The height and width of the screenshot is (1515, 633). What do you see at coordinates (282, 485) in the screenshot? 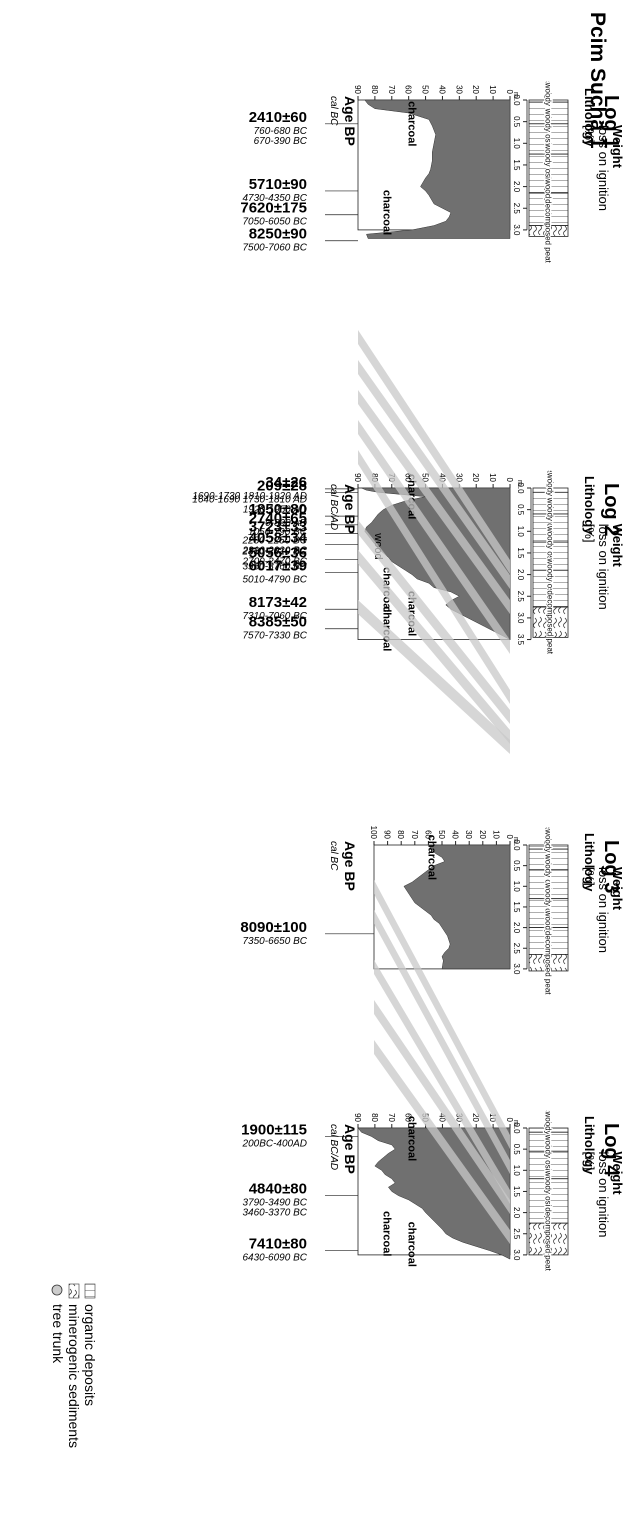
I see `date-age: 209±28` at bounding box center [282, 485].